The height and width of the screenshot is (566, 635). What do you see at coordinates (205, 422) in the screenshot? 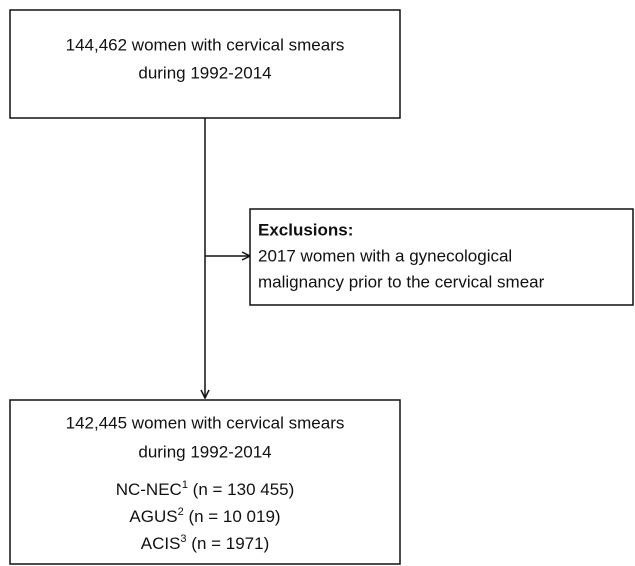
I see `box-text: 142,445 women with cervical smears` at bounding box center [205, 422].